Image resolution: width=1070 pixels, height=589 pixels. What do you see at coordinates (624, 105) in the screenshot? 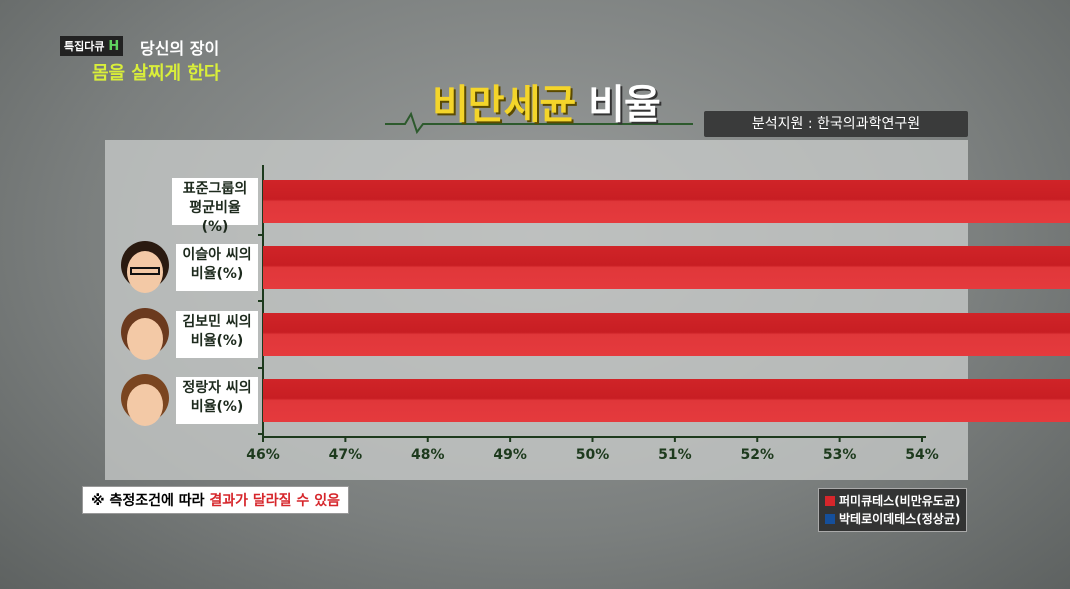
I see `title-rest: 비율` at bounding box center [624, 105].